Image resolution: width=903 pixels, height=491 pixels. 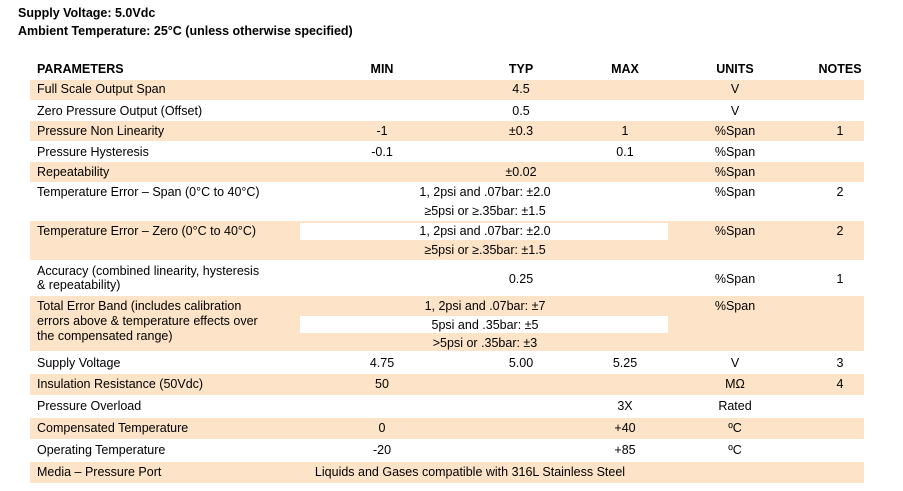 I want to click on param-line-2: & repeatability), so click(x=79, y=285).